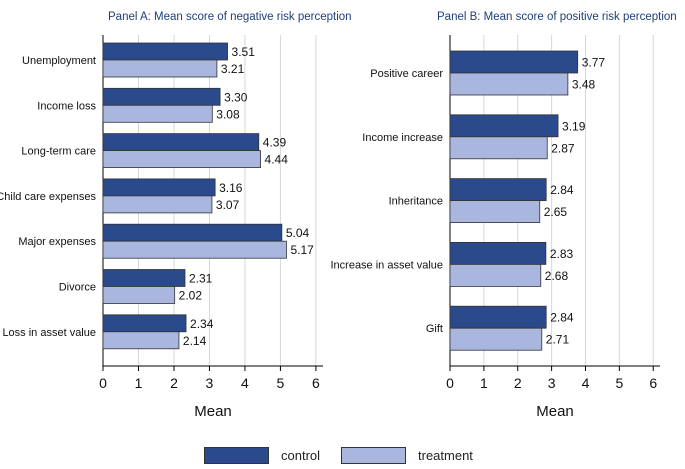 The width and height of the screenshot is (685, 469). What do you see at coordinates (236, 455) in the screenshot?
I see `legend-swatch-control` at bounding box center [236, 455].